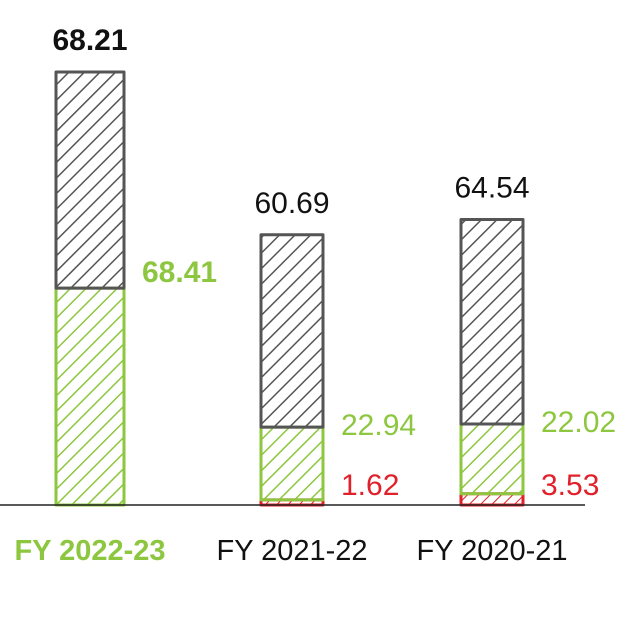 This screenshot has width=625, height=625. What do you see at coordinates (370, 485) in the screenshot?
I see `red-value-label: 1.62` at bounding box center [370, 485].